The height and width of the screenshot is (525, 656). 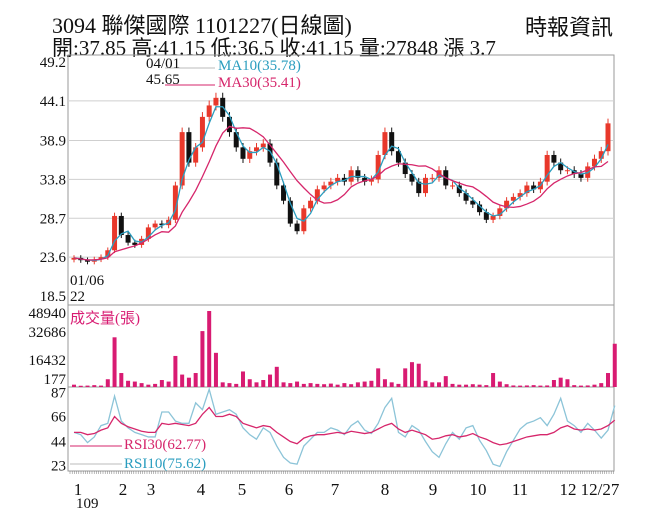 What do you see at coordinates (53, 142) in the screenshot?
I see `price-tick-label: 38.9` at bounding box center [53, 142].